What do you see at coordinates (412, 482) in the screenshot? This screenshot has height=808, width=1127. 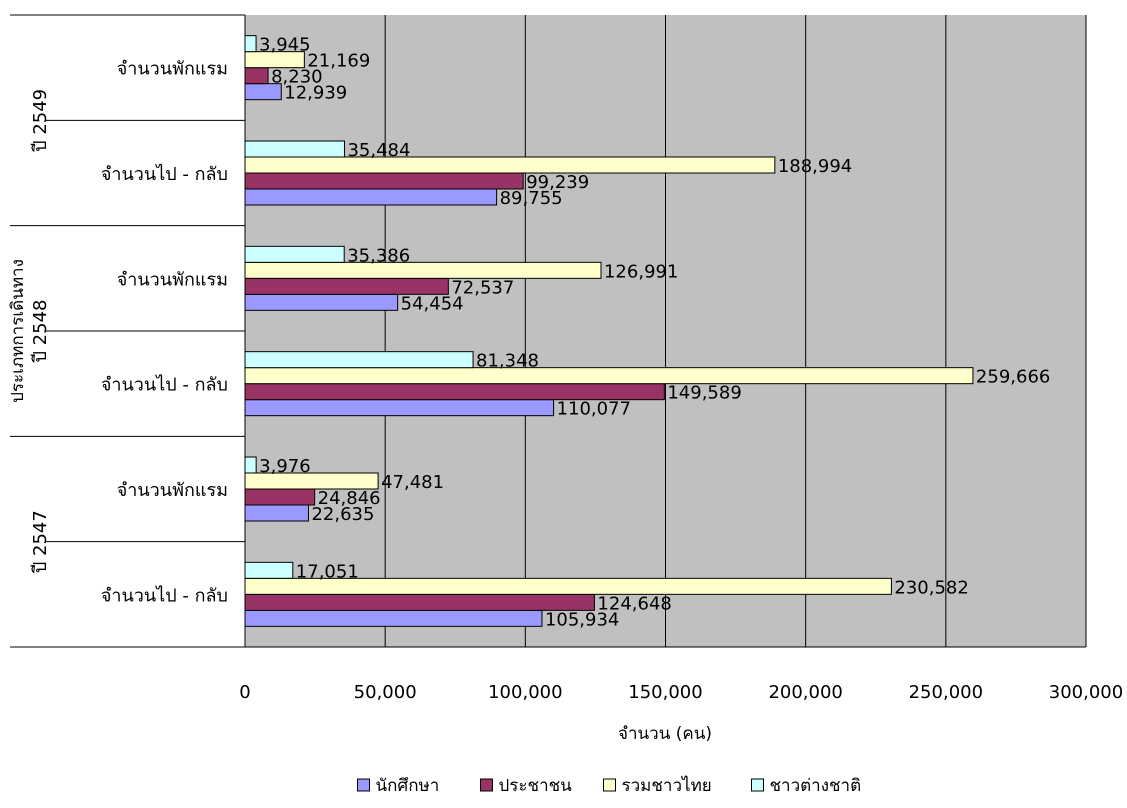 I see `value-label: 47,481` at bounding box center [412, 482].